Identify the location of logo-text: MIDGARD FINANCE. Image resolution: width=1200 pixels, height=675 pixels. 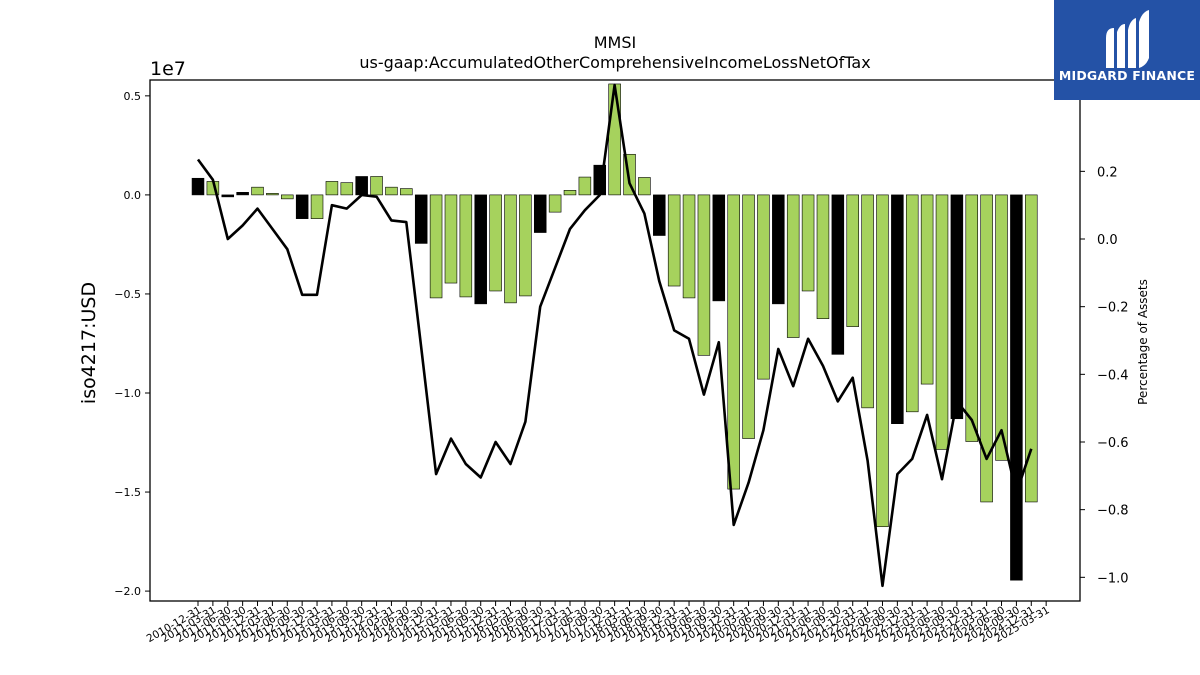
(1127, 75).